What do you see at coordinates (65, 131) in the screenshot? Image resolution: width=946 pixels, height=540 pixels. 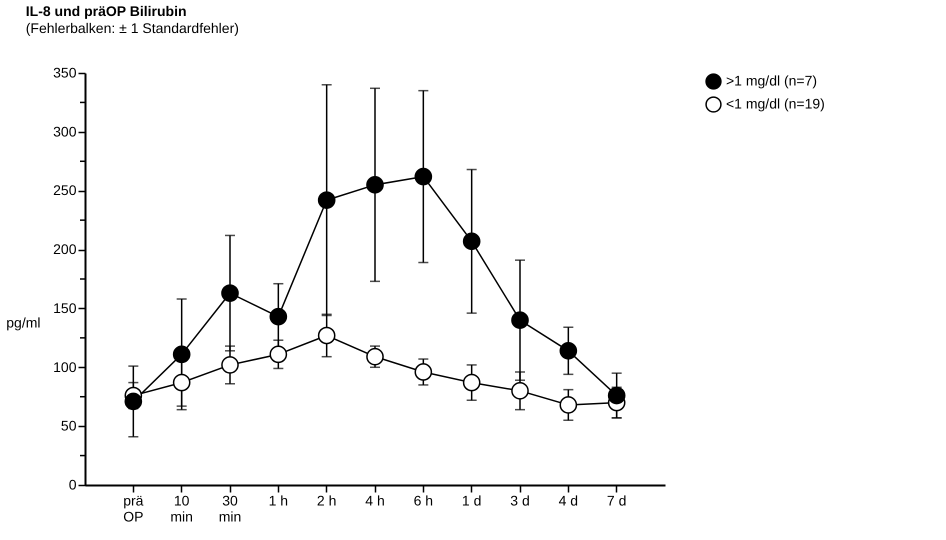 I see `y-tick-label: 300` at bounding box center [65, 131].